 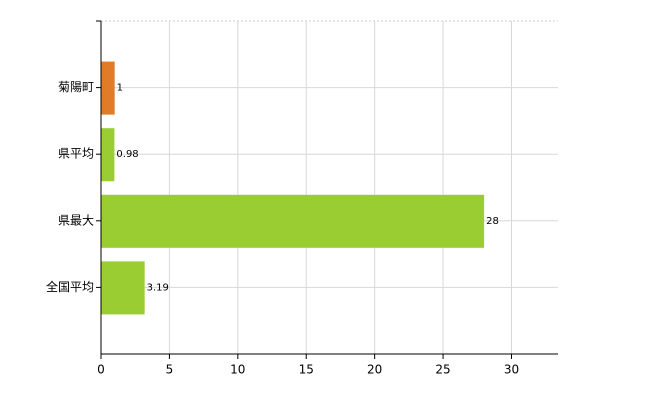 I want to click on x-tick-label: 20, so click(x=374, y=370).